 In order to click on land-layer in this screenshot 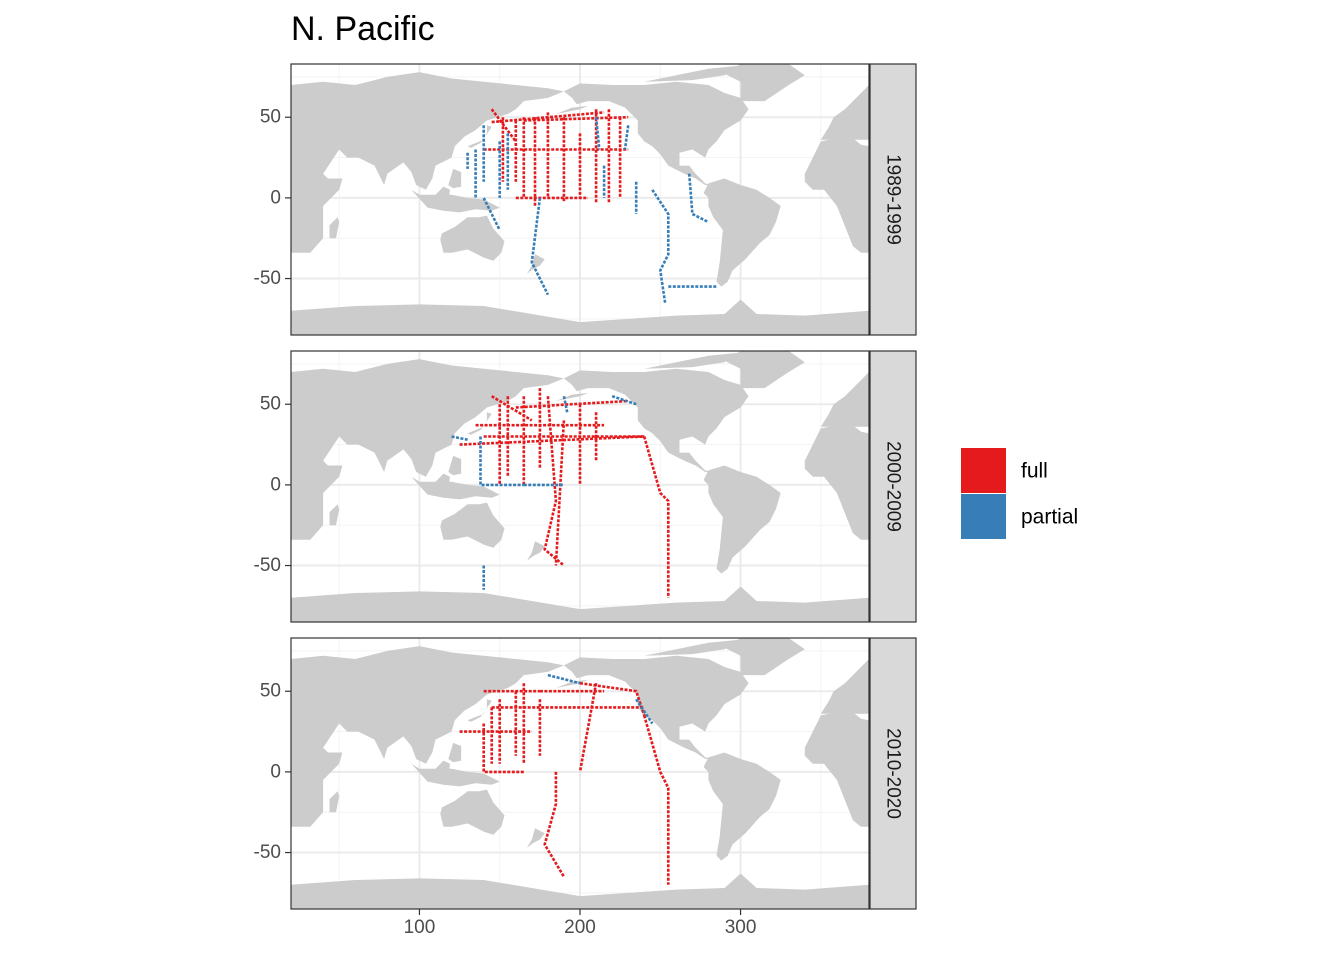, I will do `click(580, 199)`.